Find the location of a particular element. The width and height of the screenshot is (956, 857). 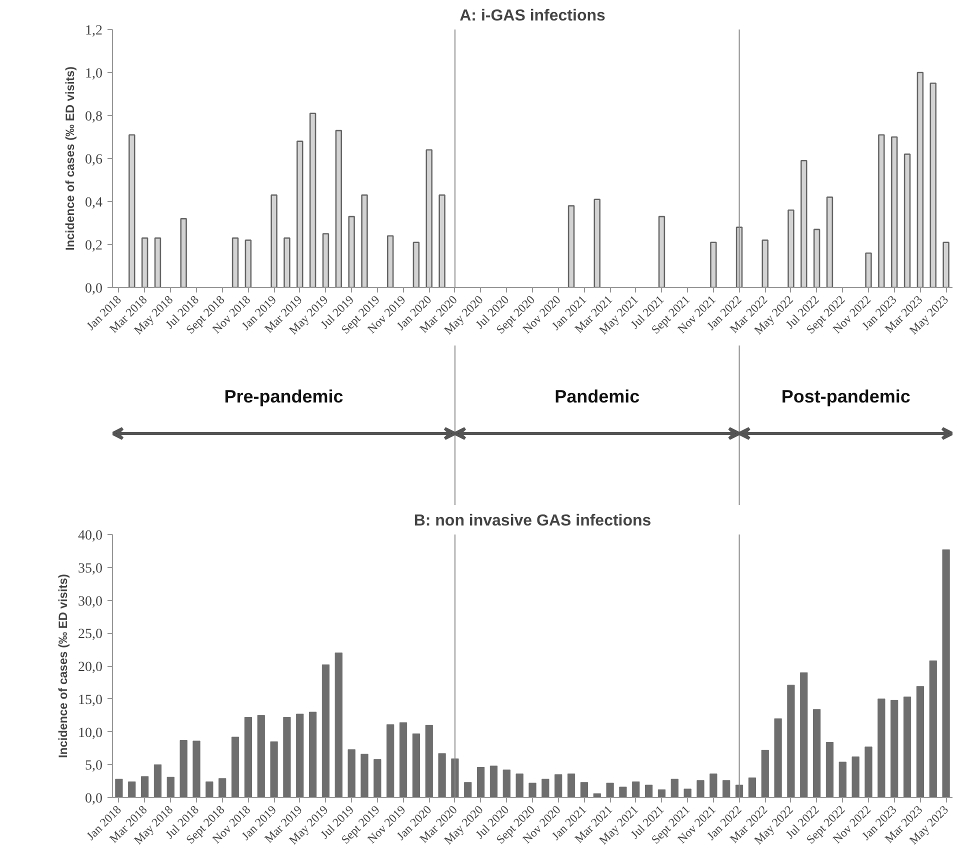

y-tick-label: 10,0 is located at coordinates (90, 733).